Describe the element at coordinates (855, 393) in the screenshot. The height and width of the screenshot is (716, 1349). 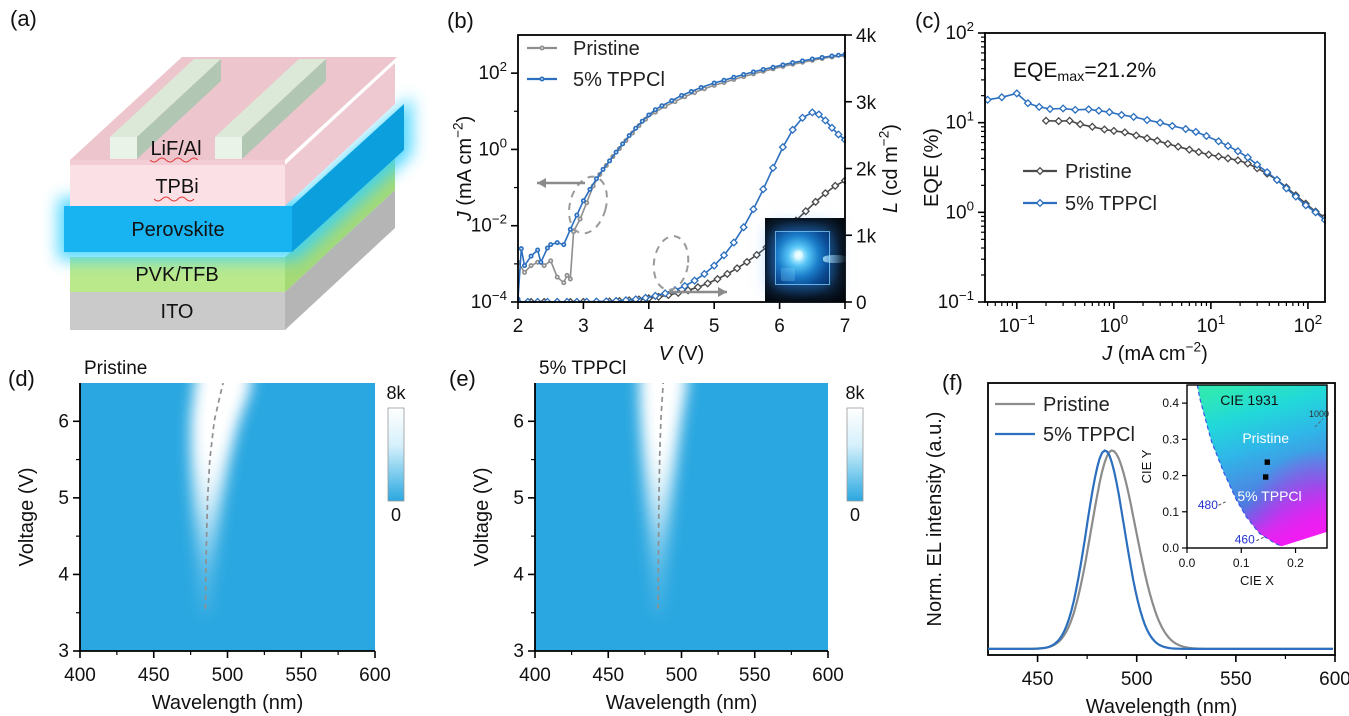
I see `svg-text: 8k` at that location.